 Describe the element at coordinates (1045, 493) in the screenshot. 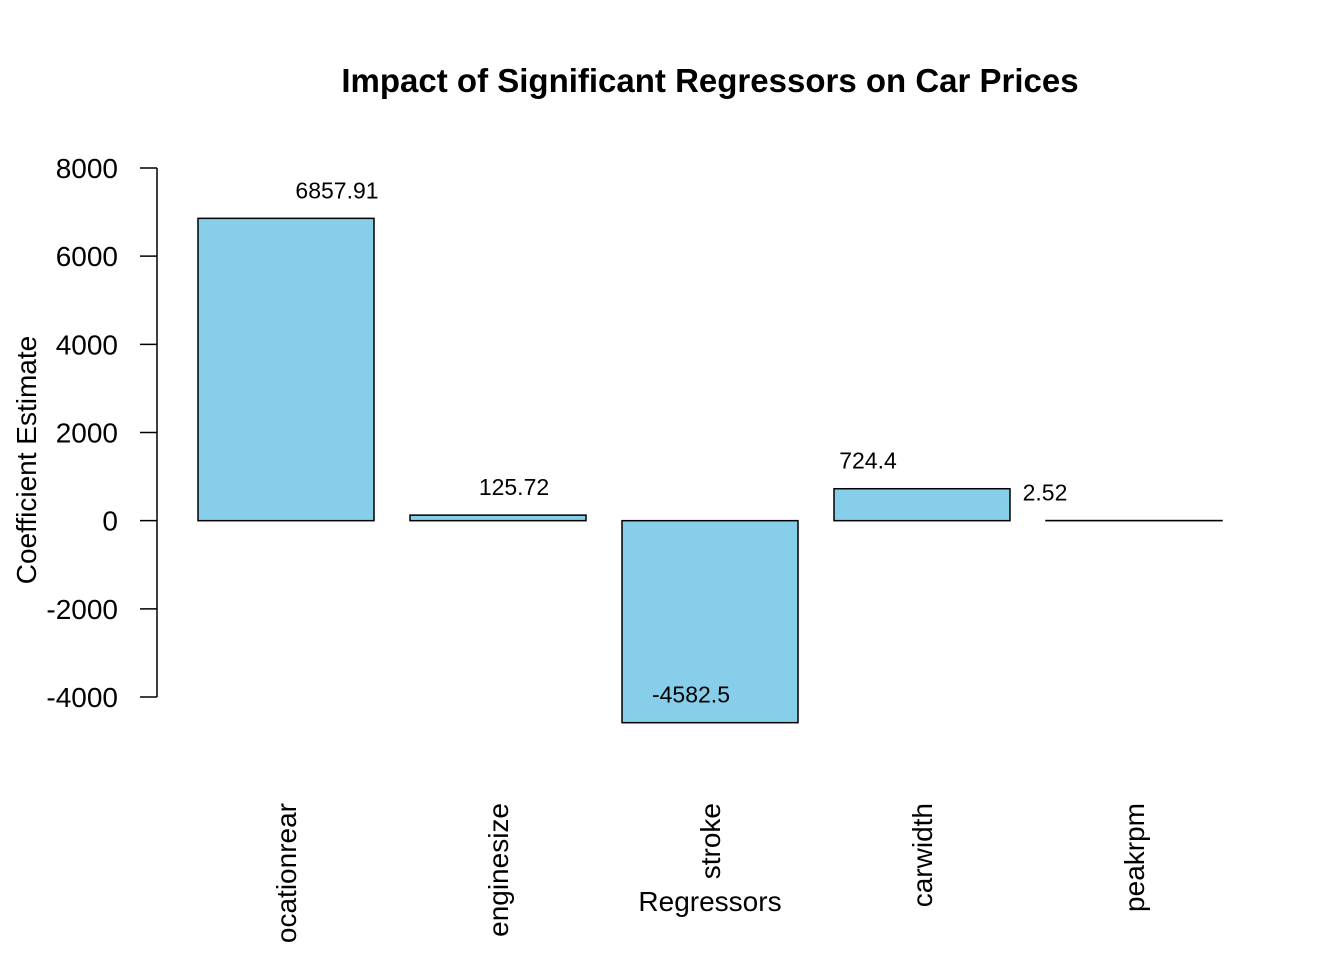

I see `value-label: 2.52` at that location.